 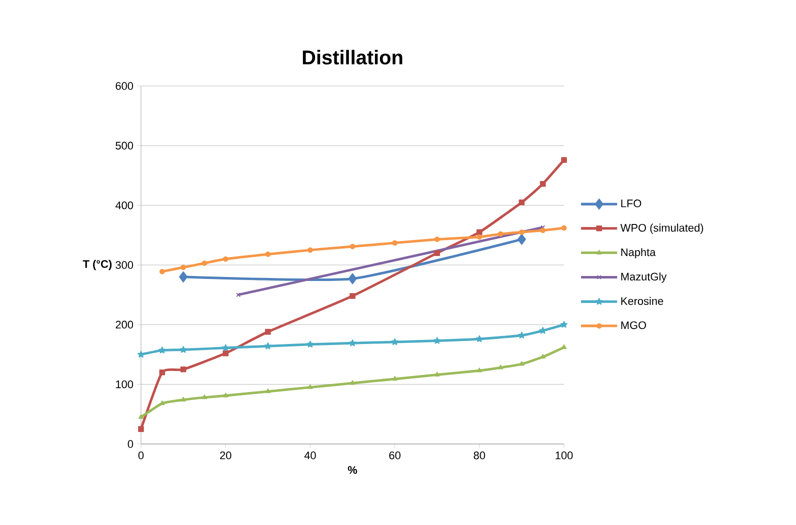 I want to click on y-tick-label: 100, so click(x=125, y=384).